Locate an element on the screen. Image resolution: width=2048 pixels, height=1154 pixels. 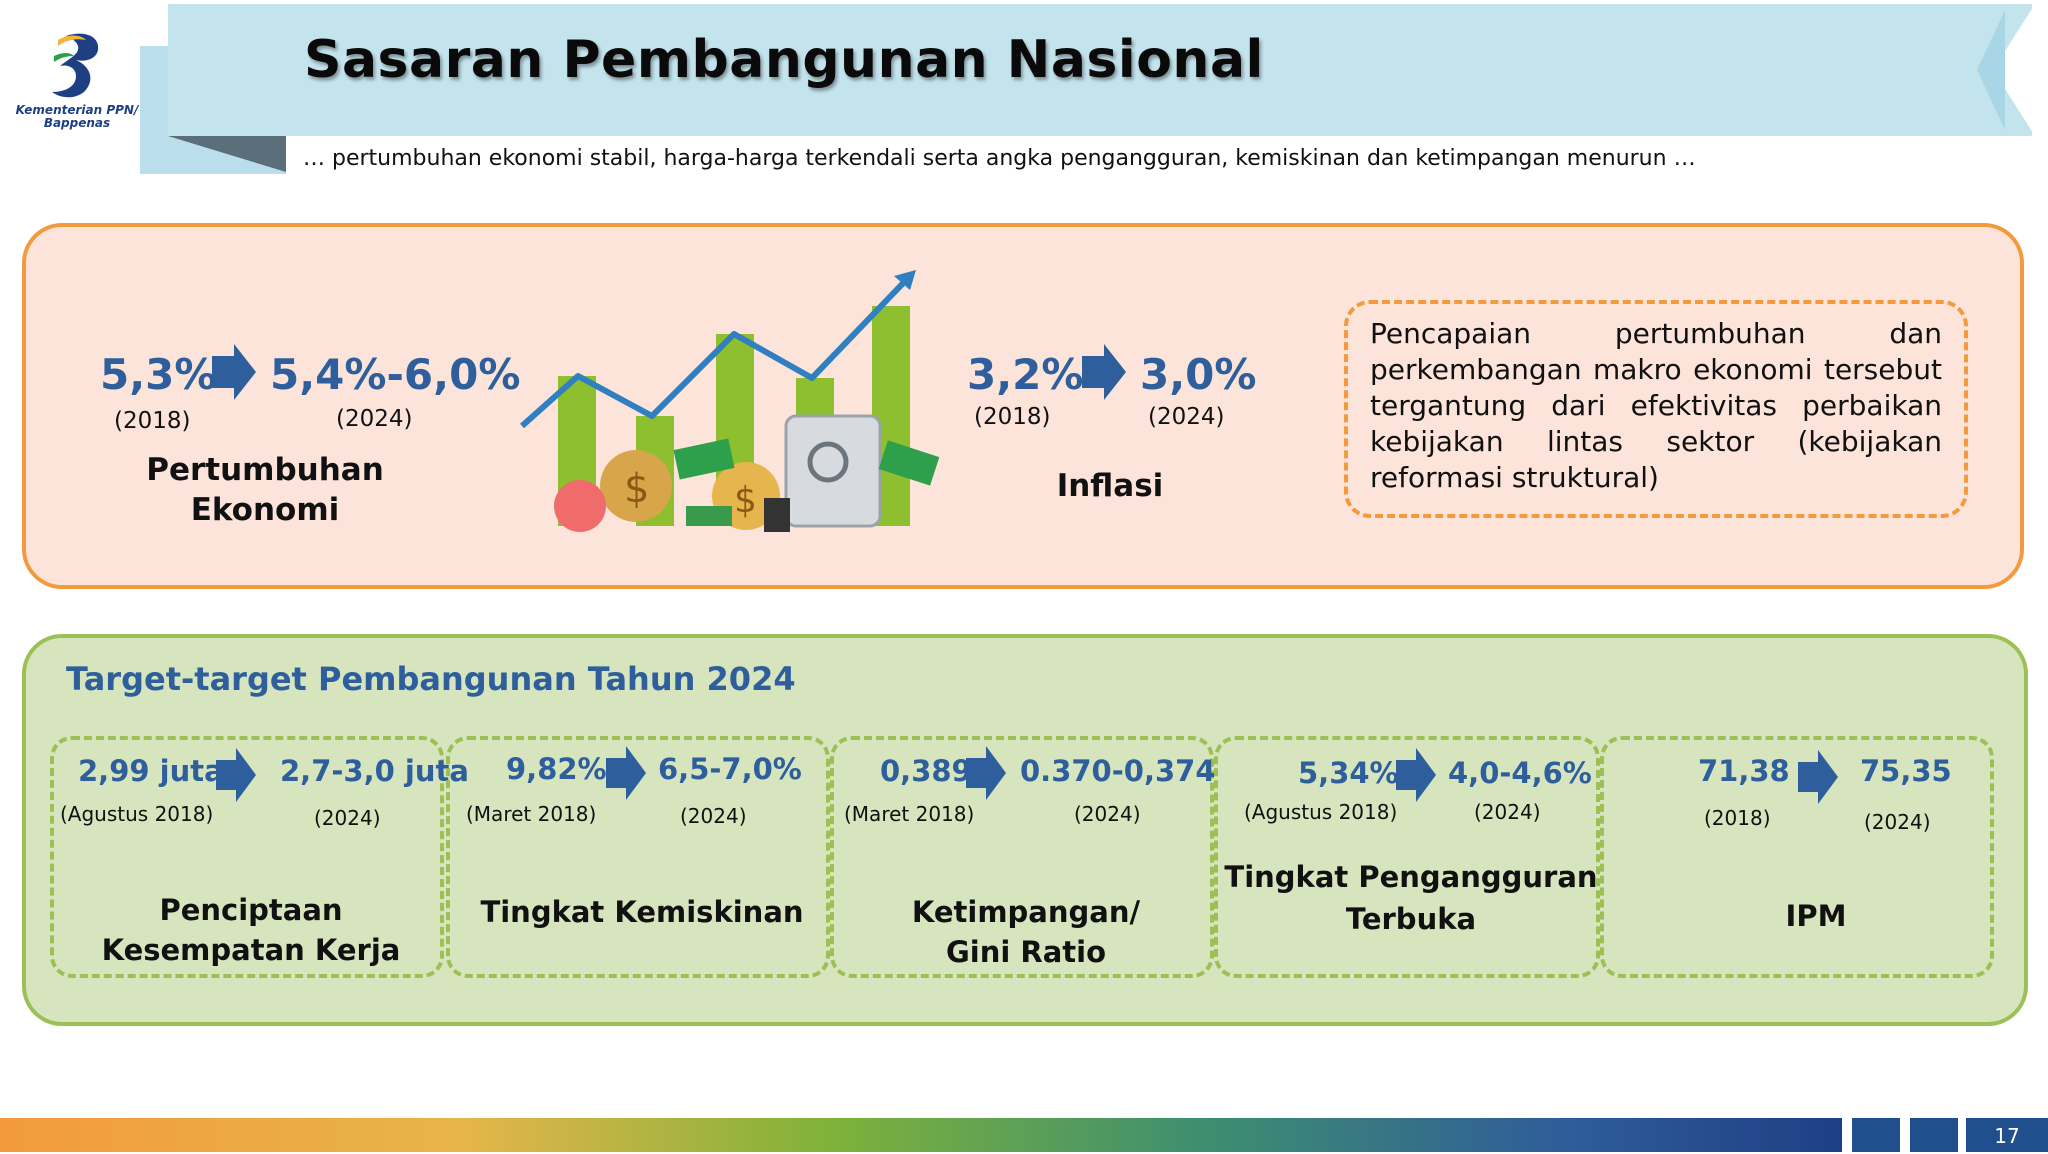
growth-label: Pertumbuhan Ekonomi is located at coordinates (265, 490).